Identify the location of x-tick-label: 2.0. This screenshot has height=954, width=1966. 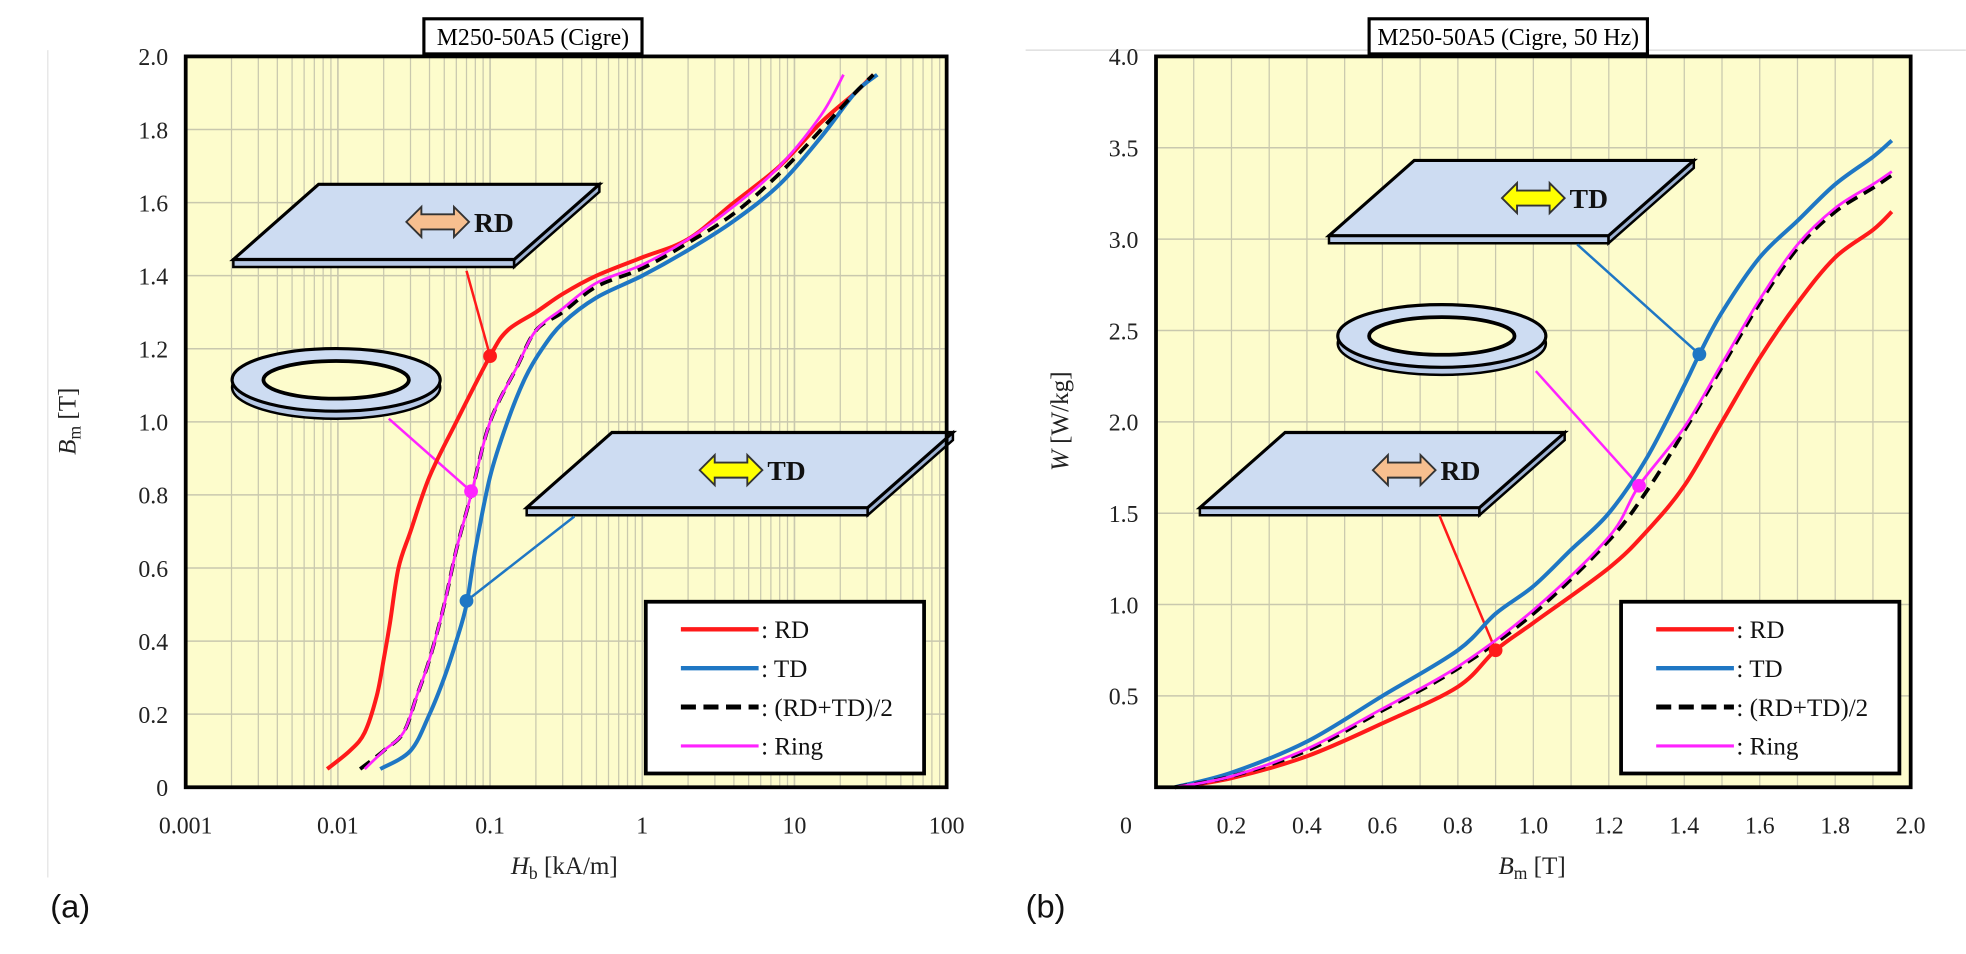
(1911, 827).